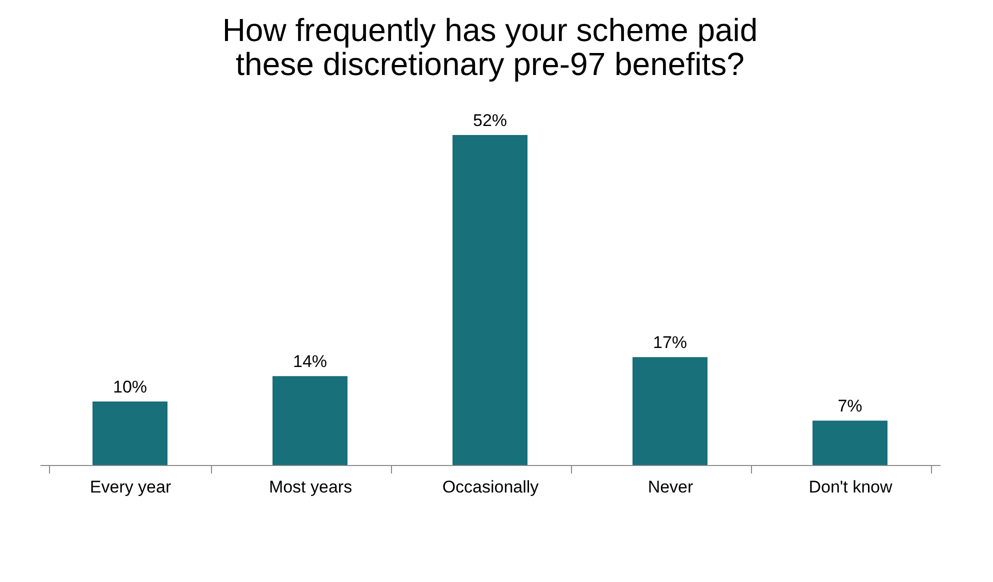 The image size is (993, 582). What do you see at coordinates (491, 487) in the screenshot?
I see `x-tick-label: Occasionally` at bounding box center [491, 487].